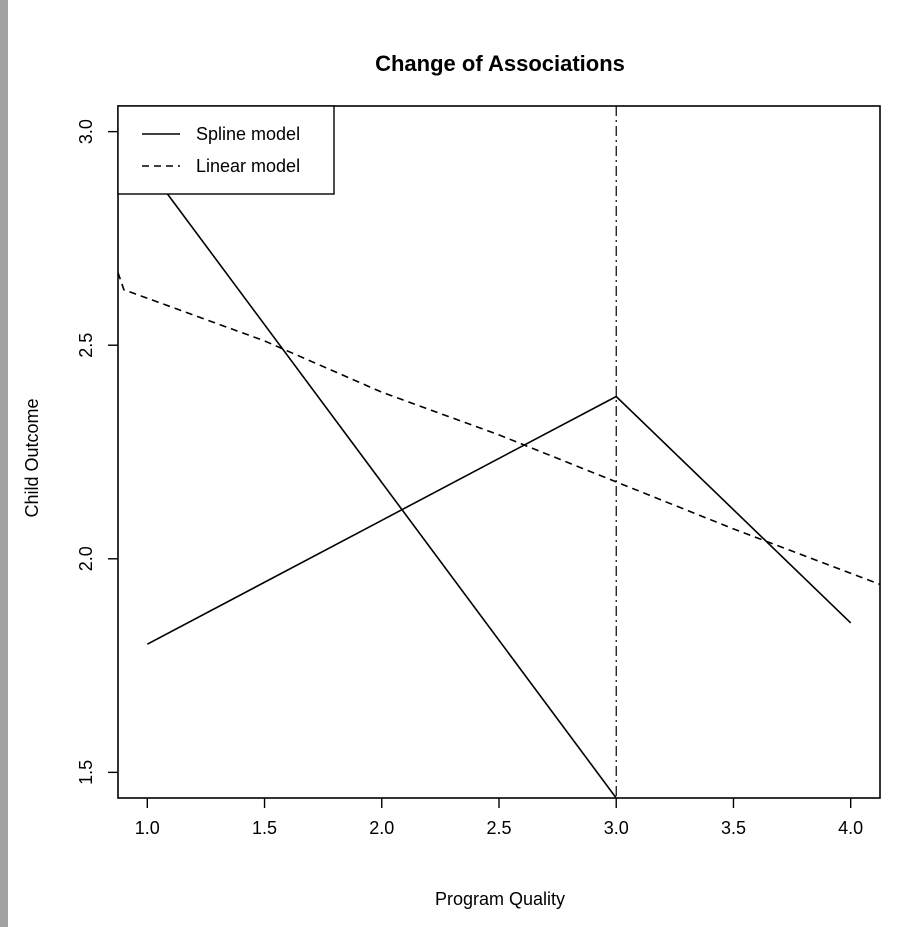 The width and height of the screenshot is (920, 927). I want to click on legend-label-1: Spline model, so click(248, 134).